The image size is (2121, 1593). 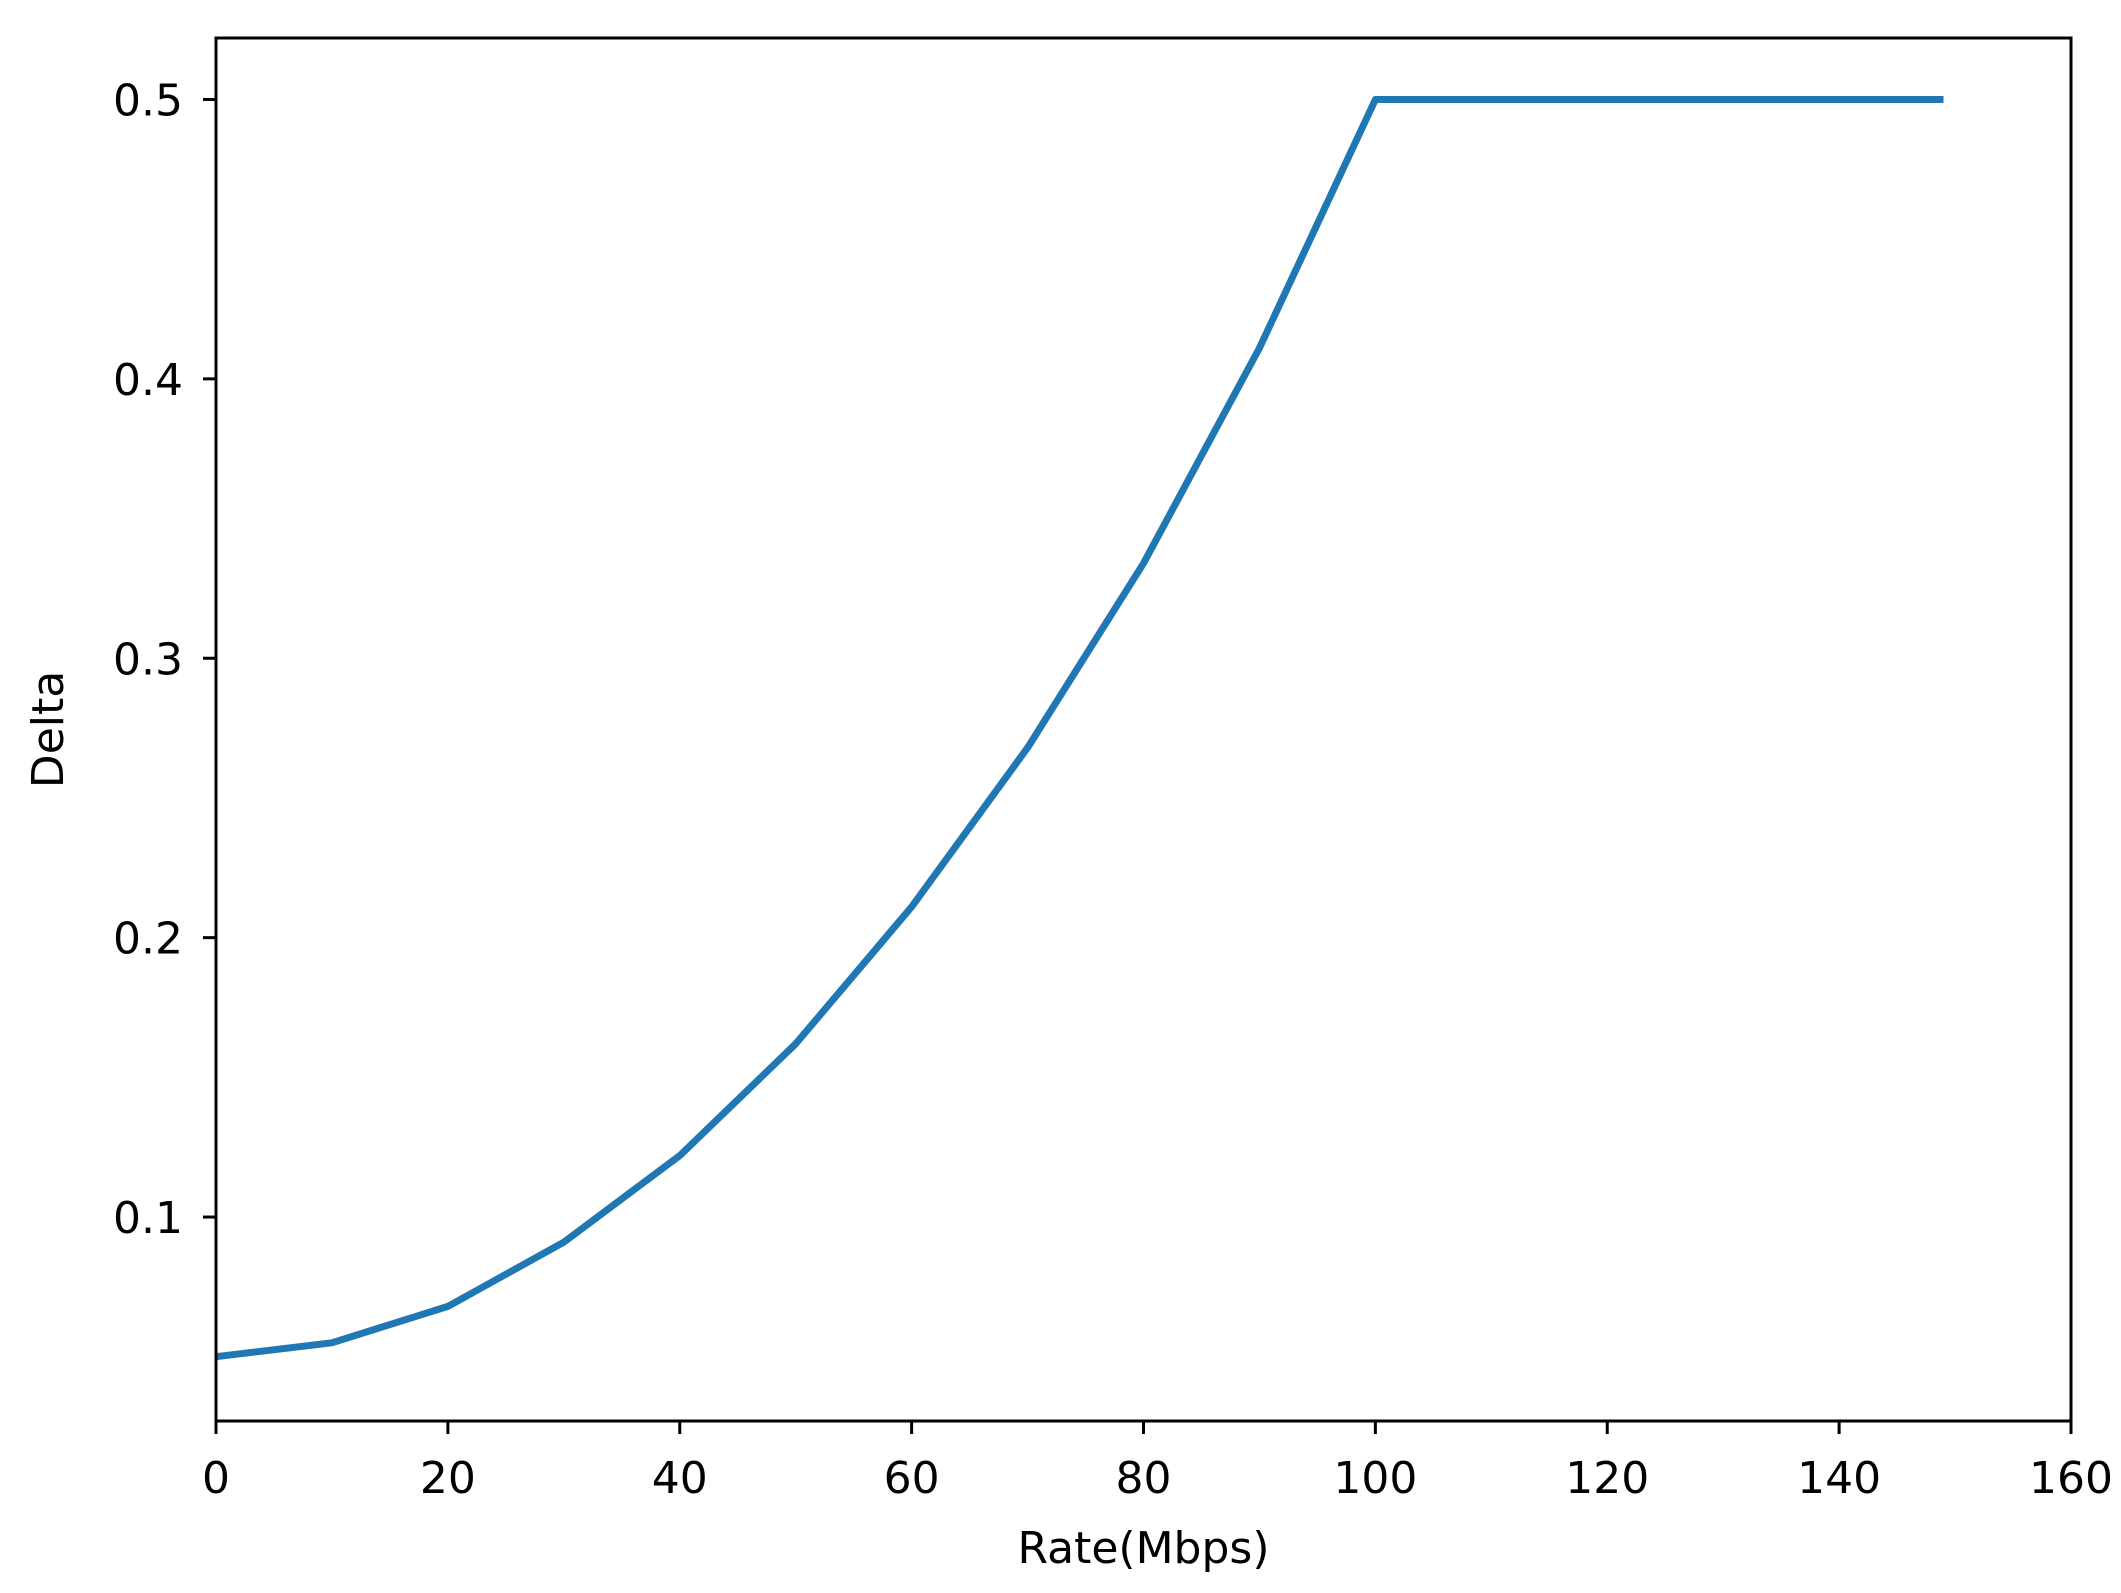 I want to click on y-tick-label: 0.3, so click(x=148, y=659).